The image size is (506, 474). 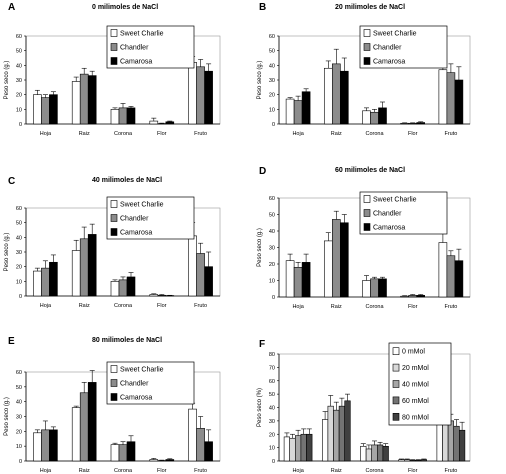 I want to click on panel-title: 60 milimoles de NaCl, so click(x=370, y=170).